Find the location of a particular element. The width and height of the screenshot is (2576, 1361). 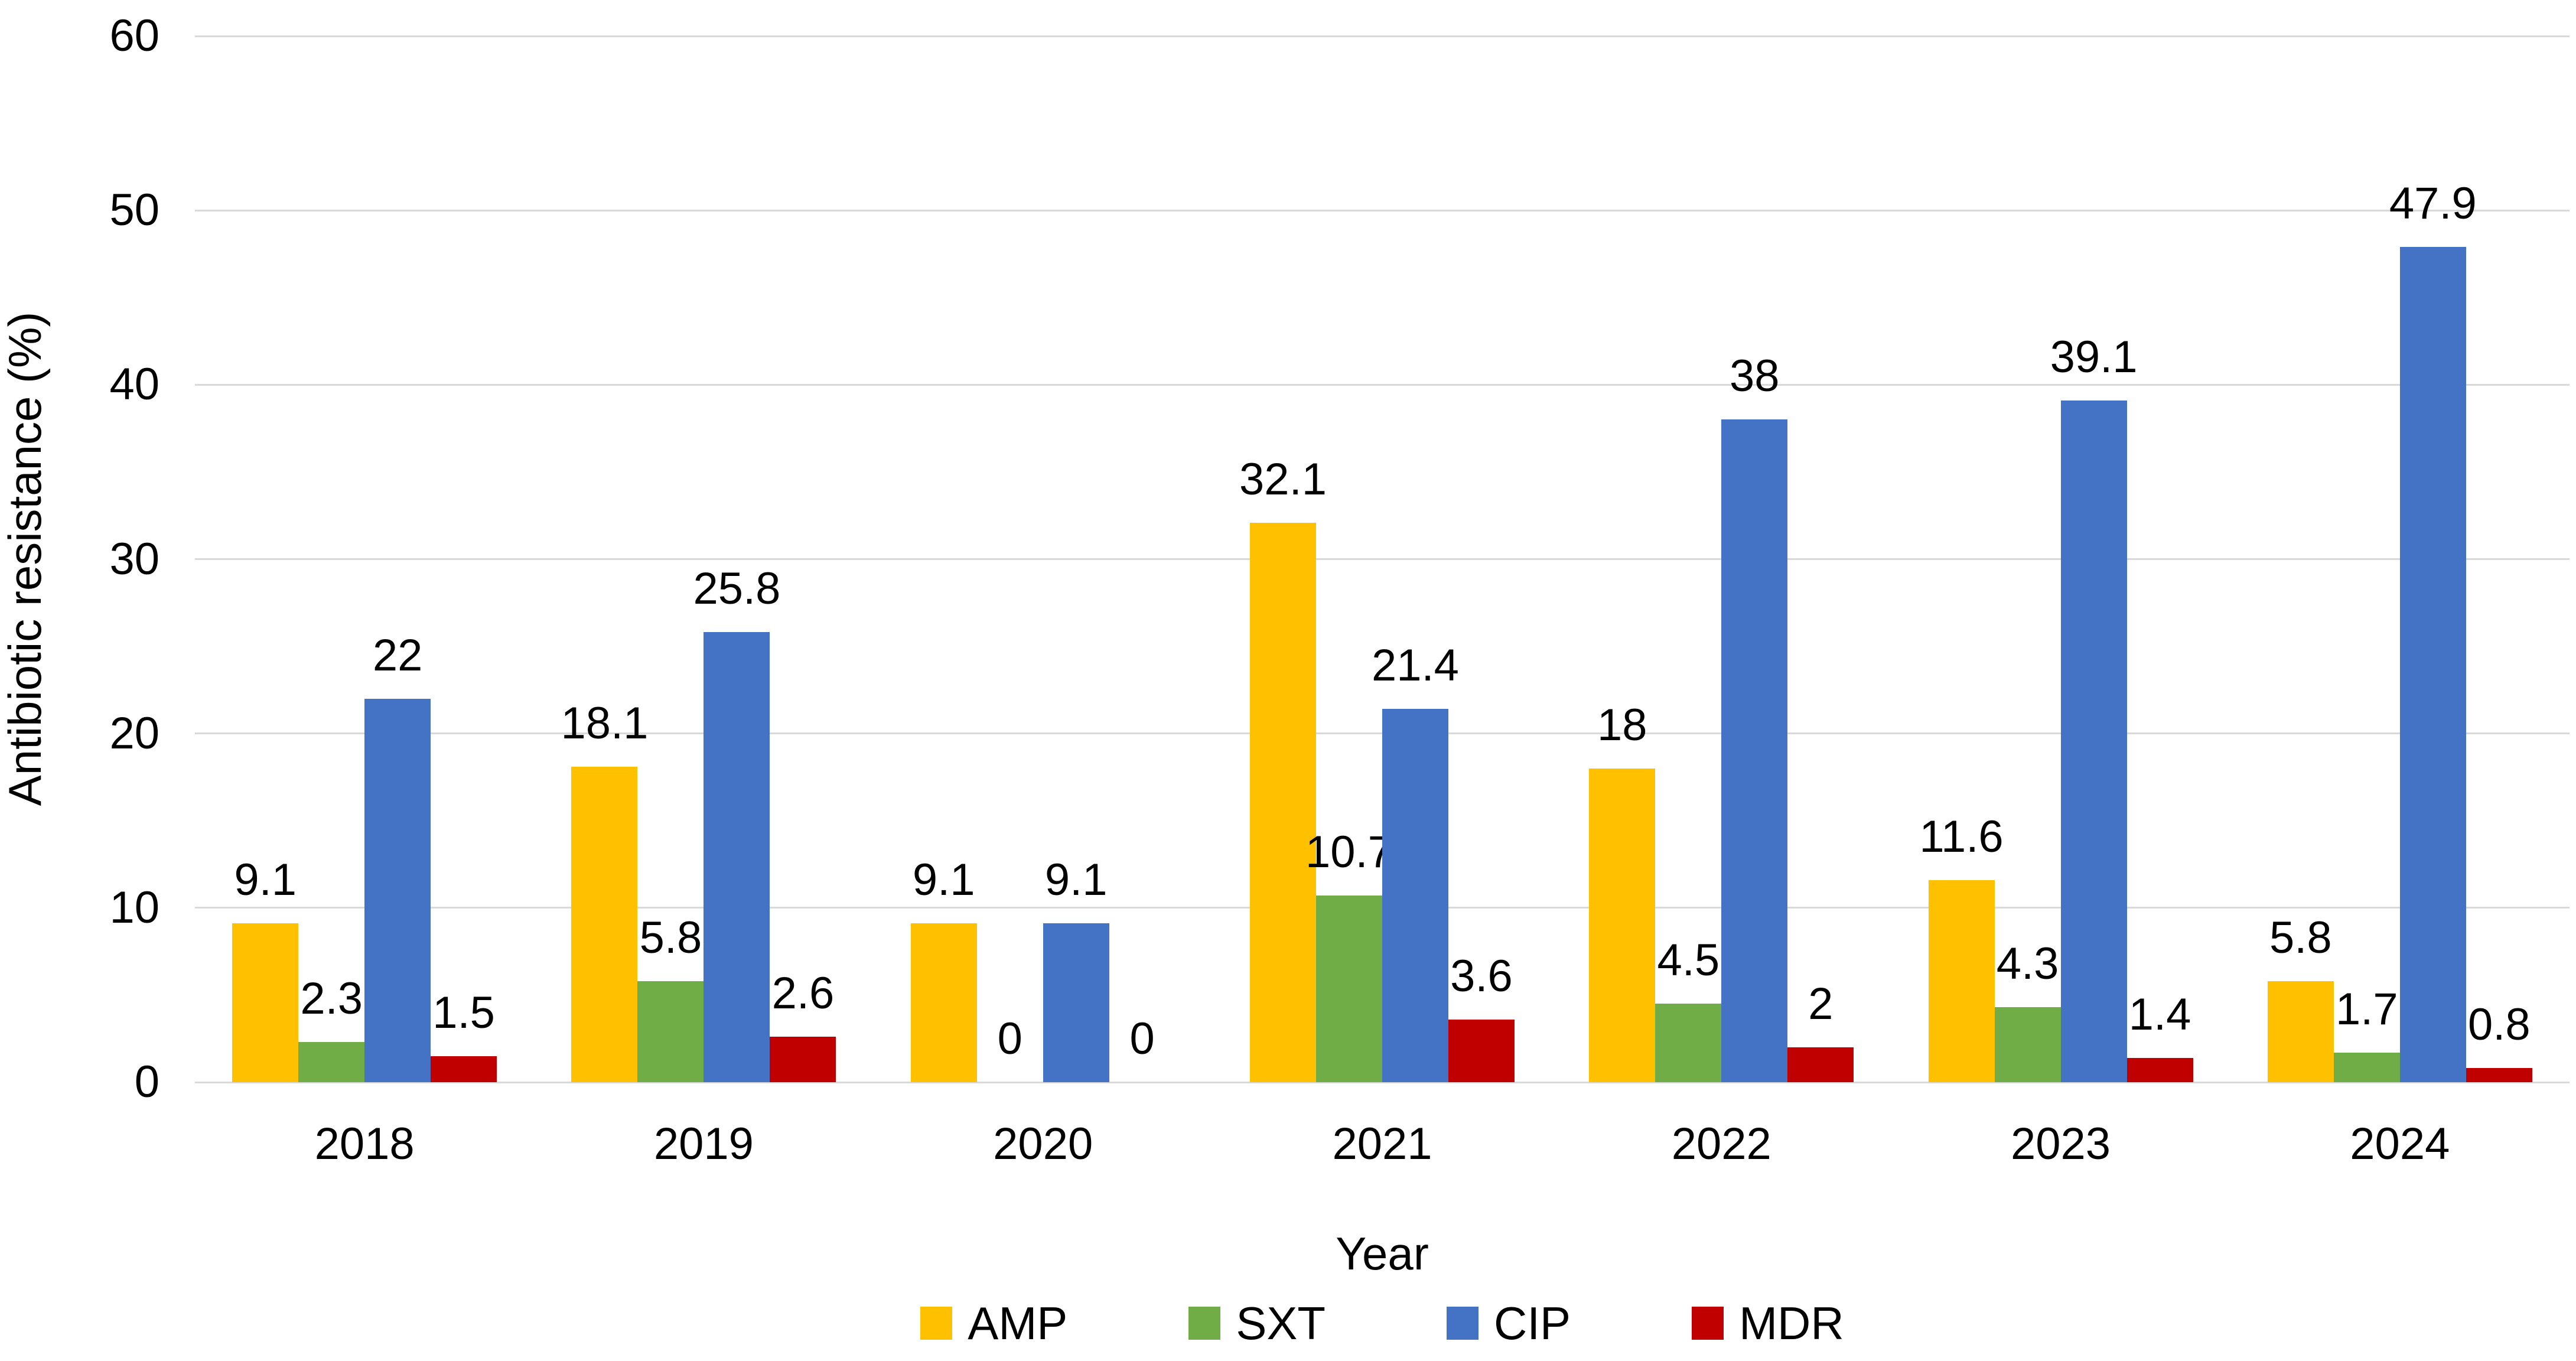

bar-value-label: 4.3 is located at coordinates (2027, 964).